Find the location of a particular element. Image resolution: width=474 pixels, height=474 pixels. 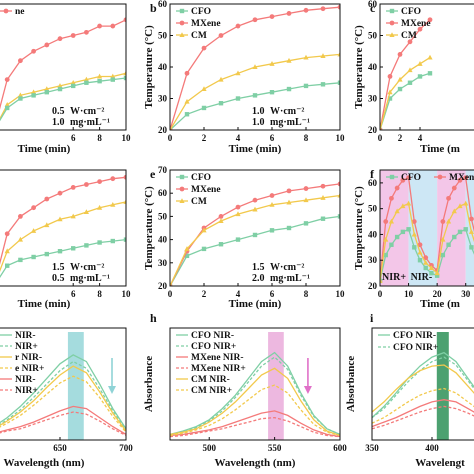

legend-label: CM NIR+ is located at coordinates (211, 391).